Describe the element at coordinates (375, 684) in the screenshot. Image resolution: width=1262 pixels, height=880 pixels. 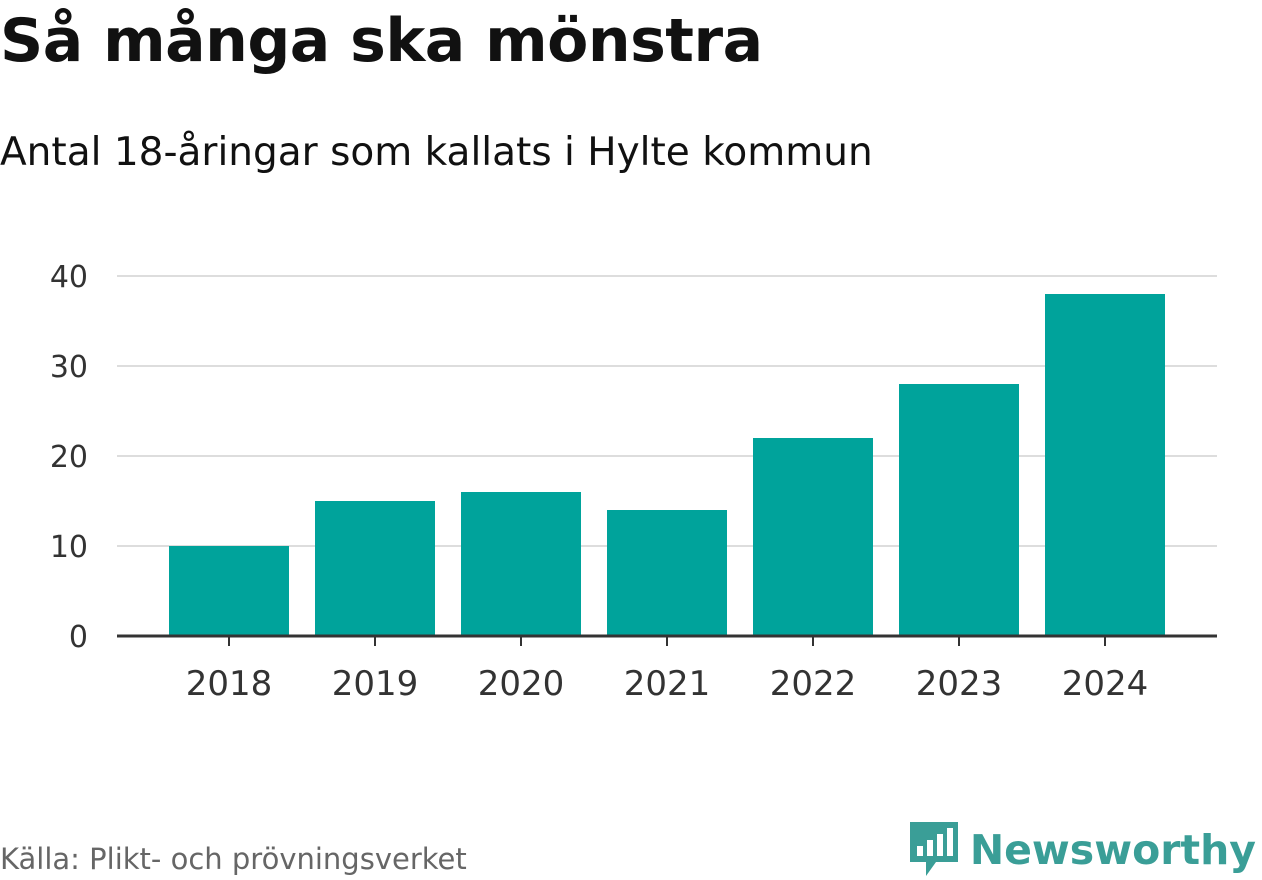
I see `x-tick-label: 2019` at that location.